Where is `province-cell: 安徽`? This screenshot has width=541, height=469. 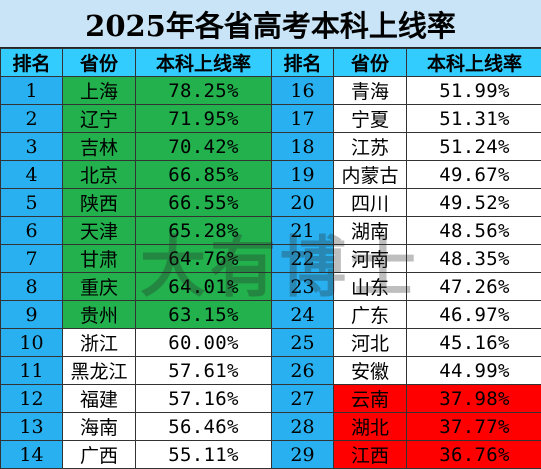
province-cell: 安徽 is located at coordinates (370, 371).